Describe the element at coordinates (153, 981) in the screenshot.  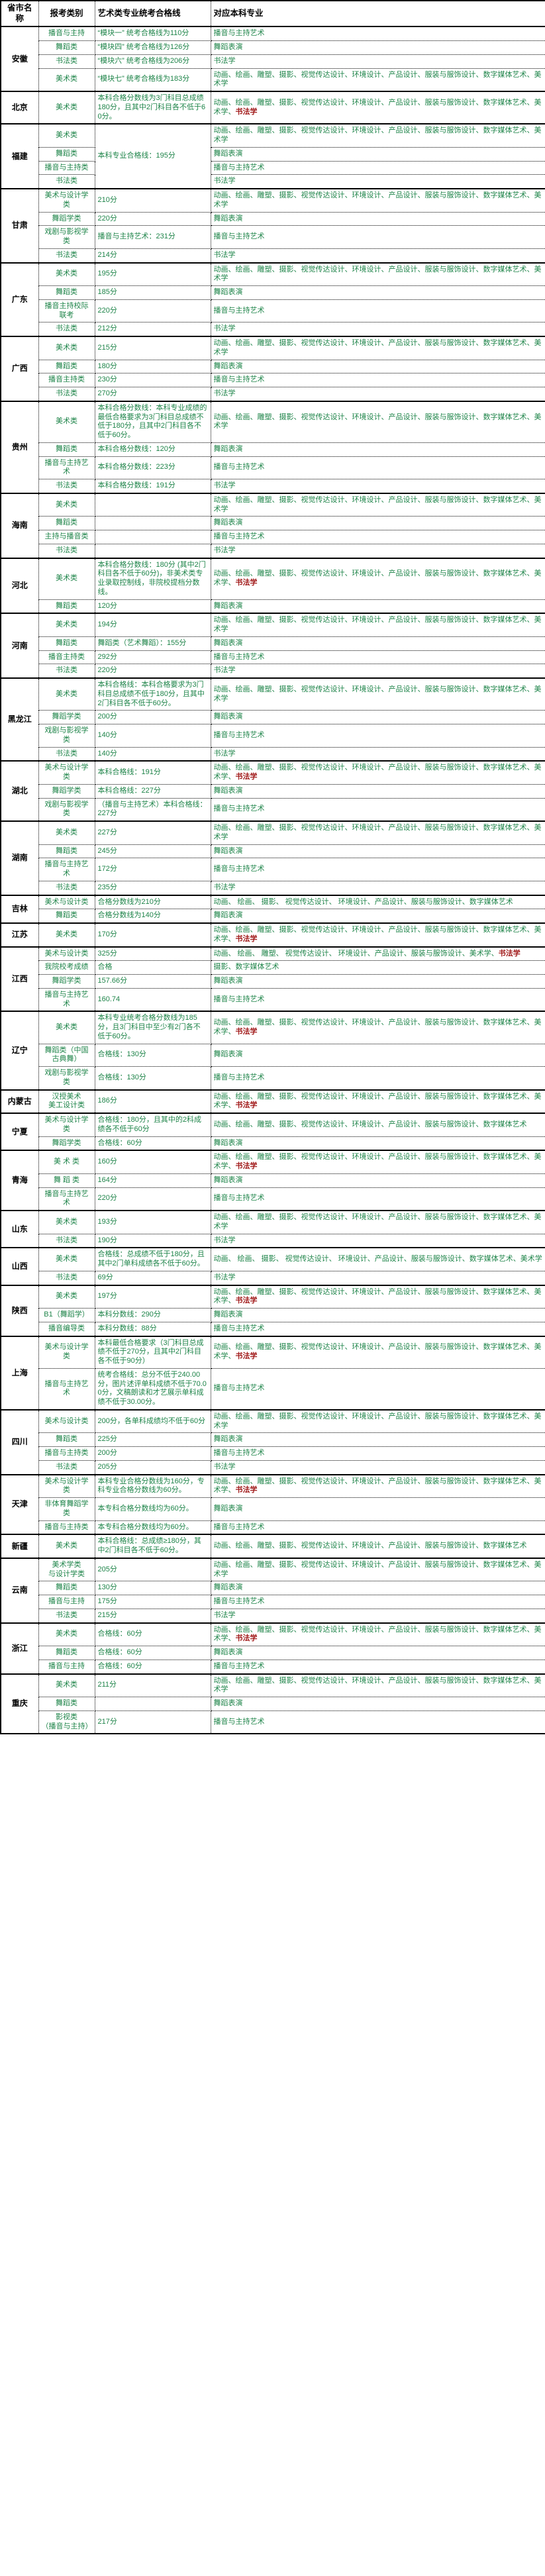
I see `score-line-cell: 157.66分` at that location.